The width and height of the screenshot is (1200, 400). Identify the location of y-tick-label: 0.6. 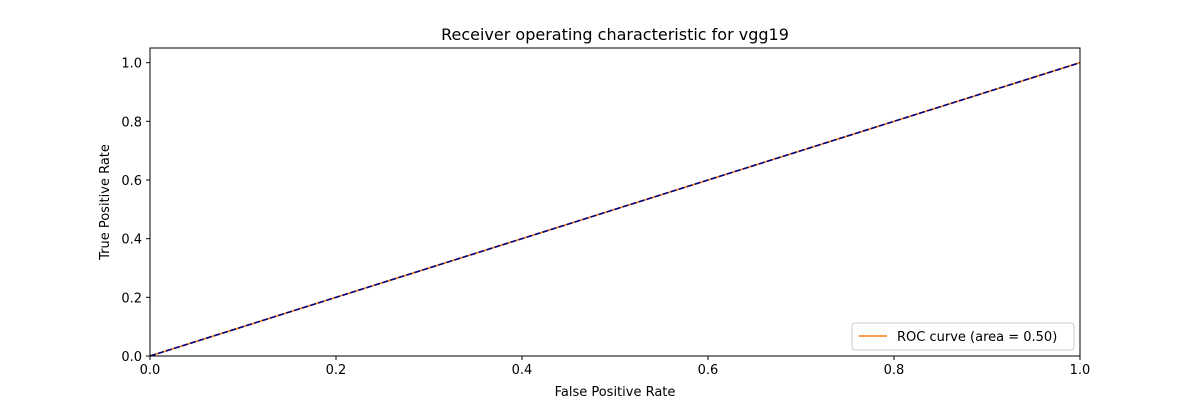
(131, 181).